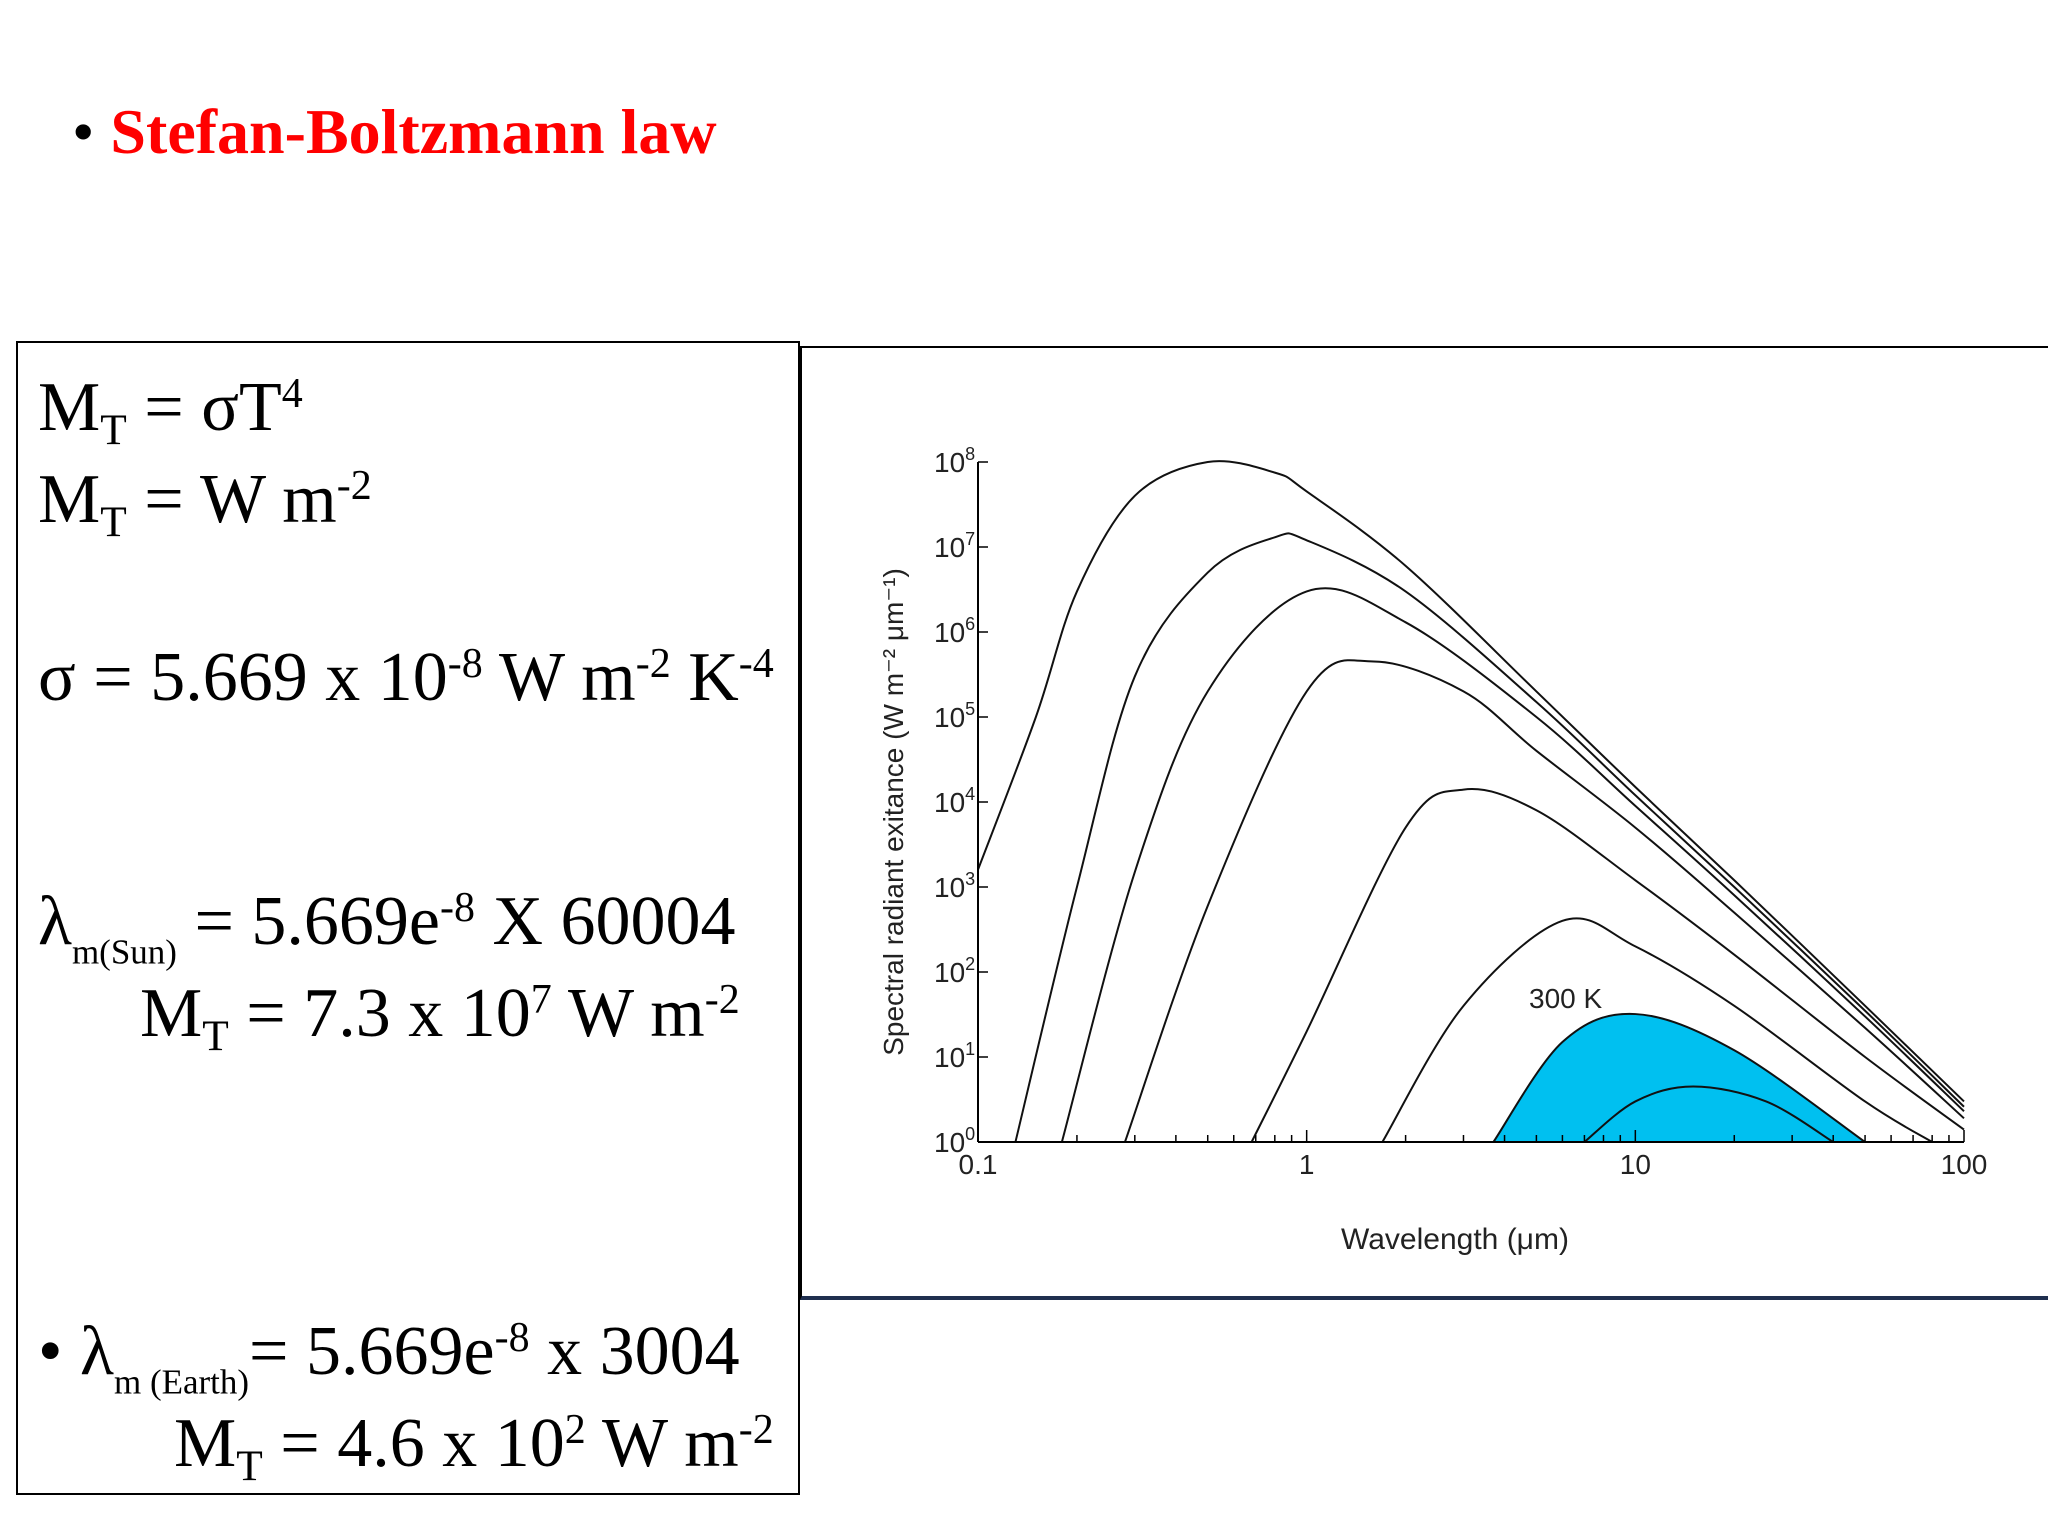  What do you see at coordinates (954, 631) in the screenshot?
I see `y-tick-label: 10⁶` at bounding box center [954, 631].